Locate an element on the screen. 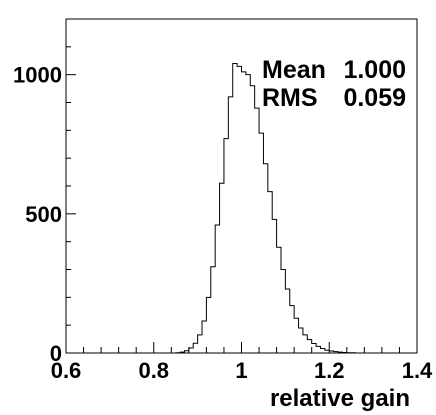 The image size is (436, 415). stat-mean-value: 1.000 is located at coordinates (374, 70).